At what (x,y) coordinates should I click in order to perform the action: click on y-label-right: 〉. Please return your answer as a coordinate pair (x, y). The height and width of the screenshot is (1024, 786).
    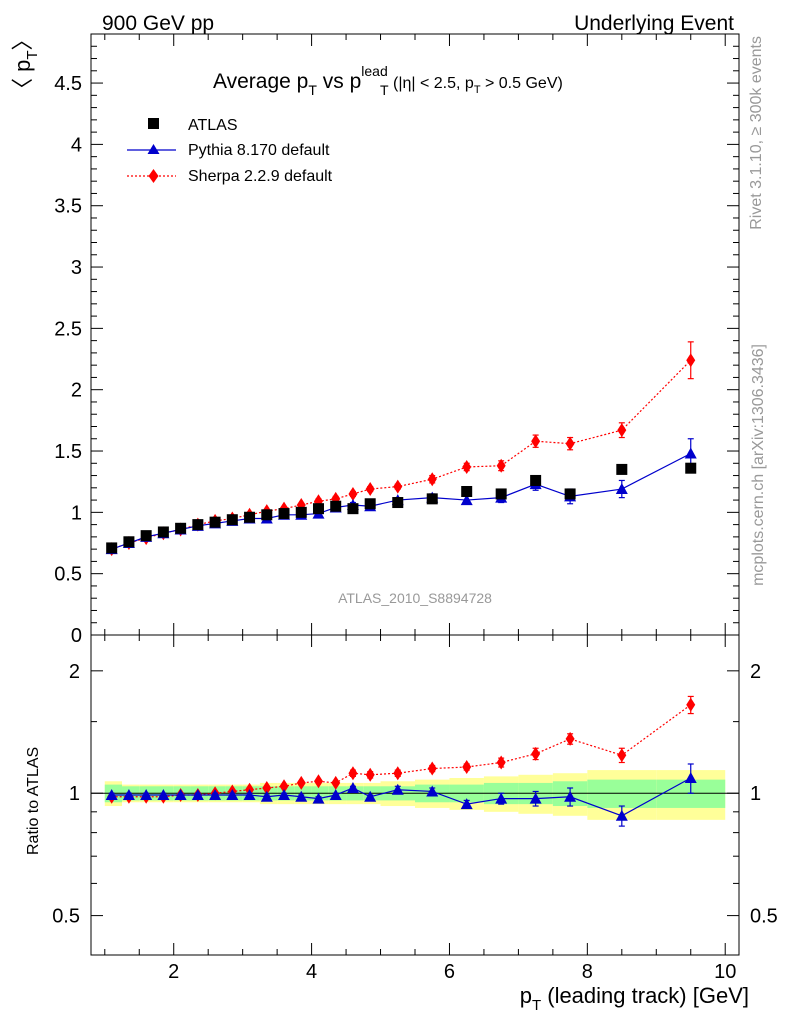
    Looking at the image, I should click on (22, 39).